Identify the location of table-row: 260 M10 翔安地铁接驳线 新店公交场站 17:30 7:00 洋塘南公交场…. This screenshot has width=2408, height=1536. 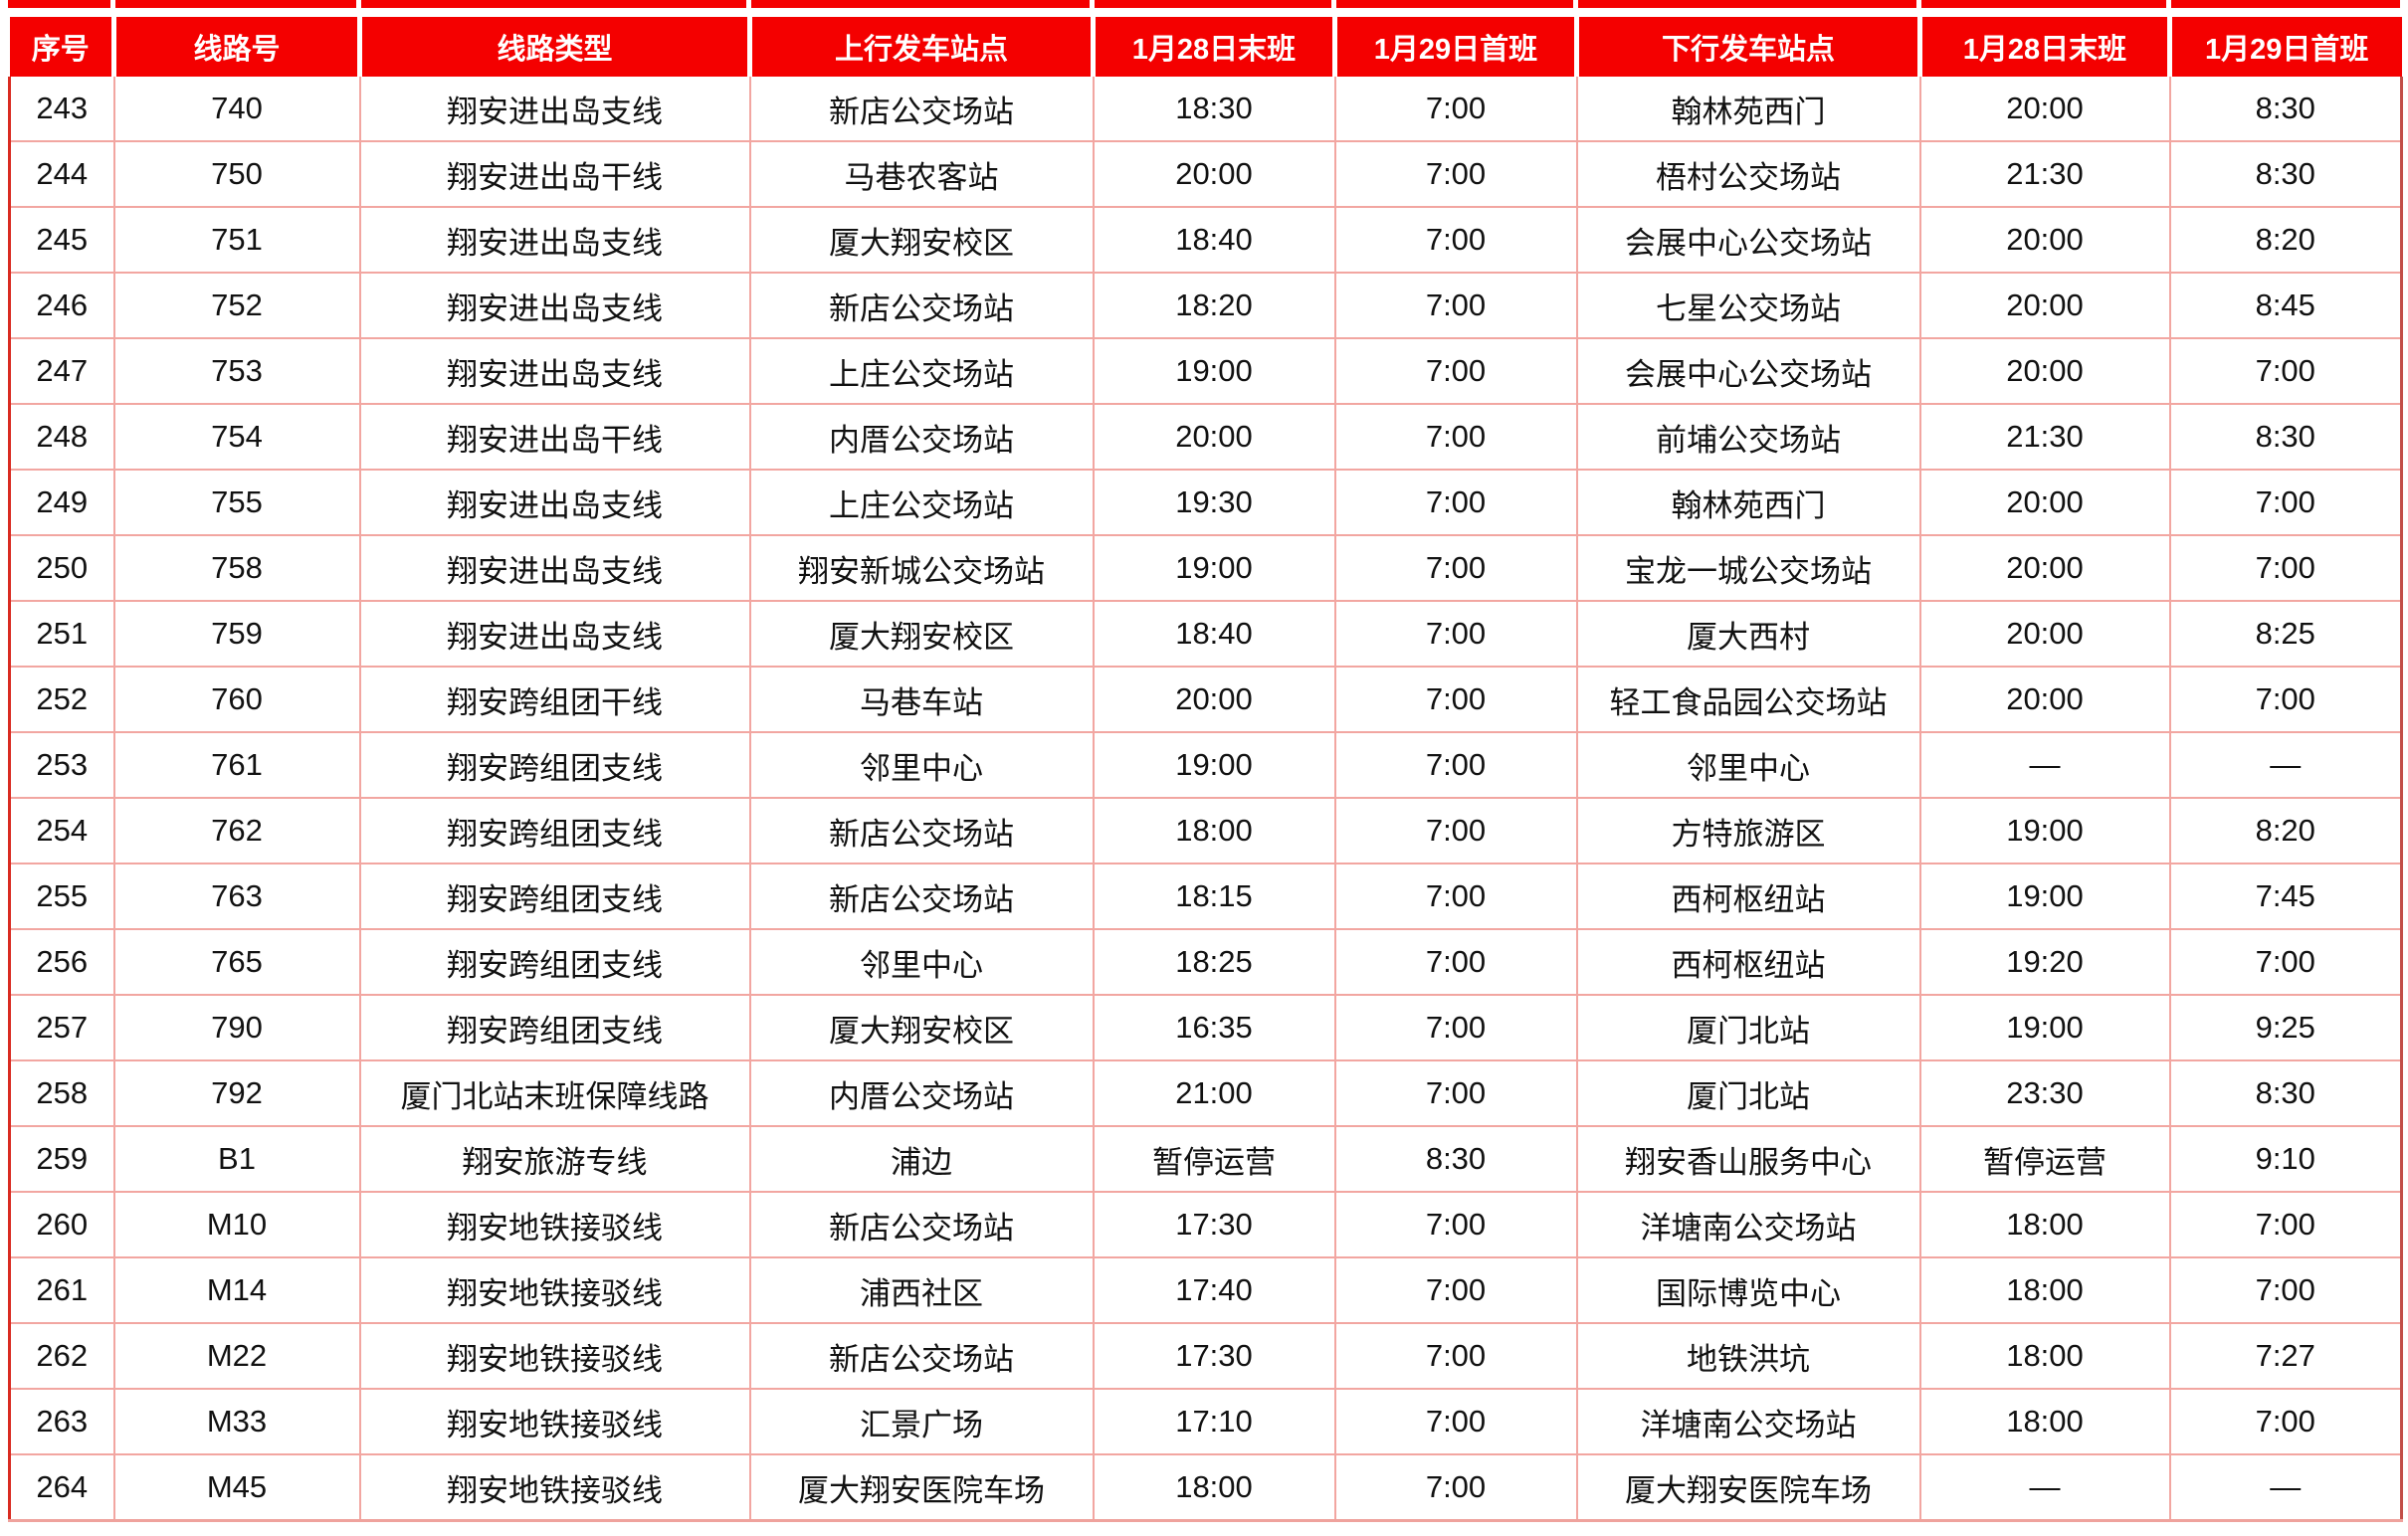
(1205, 1224).